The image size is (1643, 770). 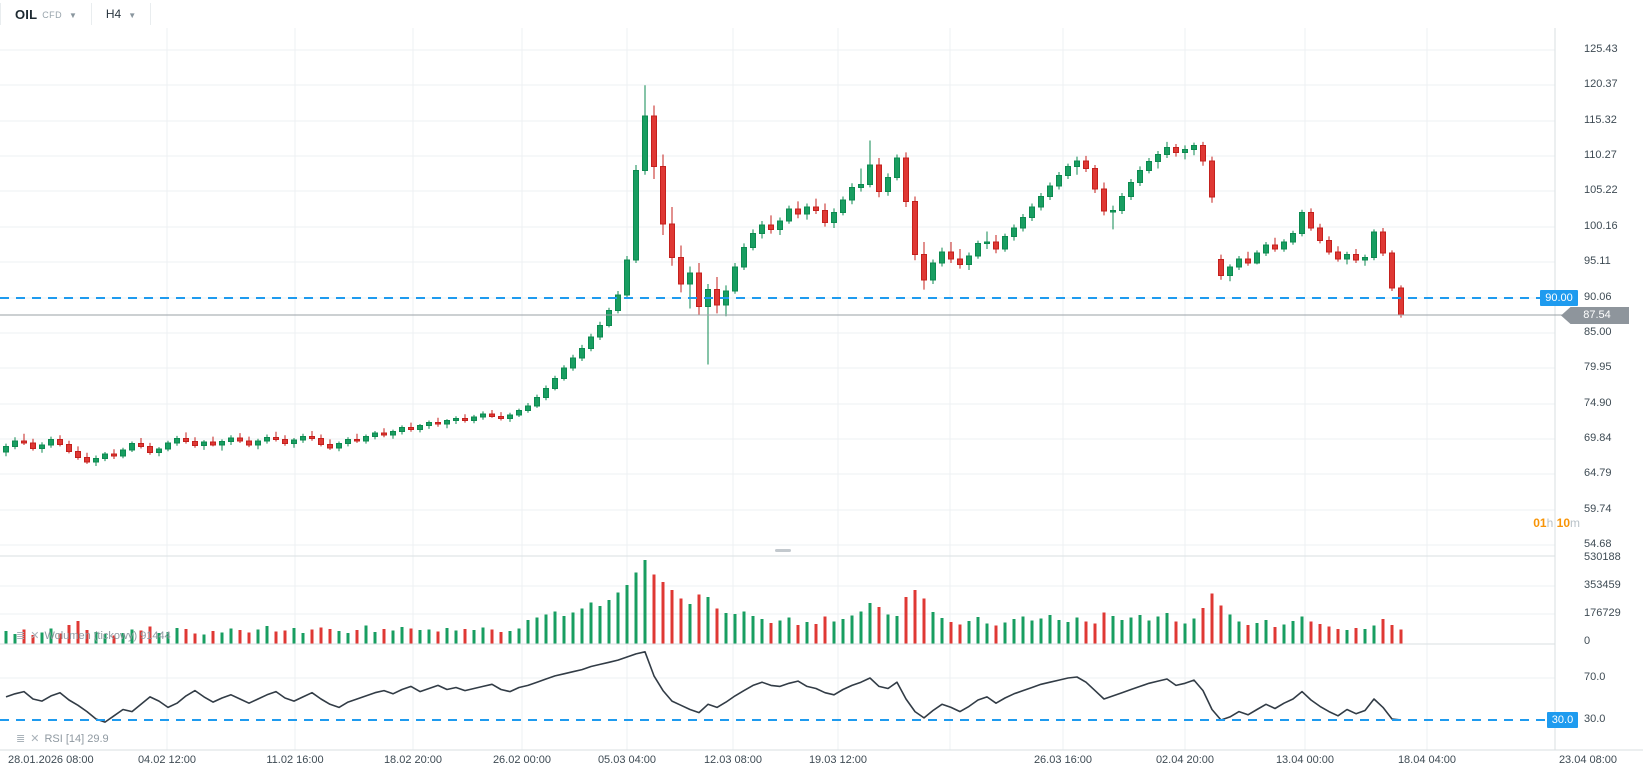 I want to click on time-tick-label: 04.02 12:00, so click(x=167, y=760).